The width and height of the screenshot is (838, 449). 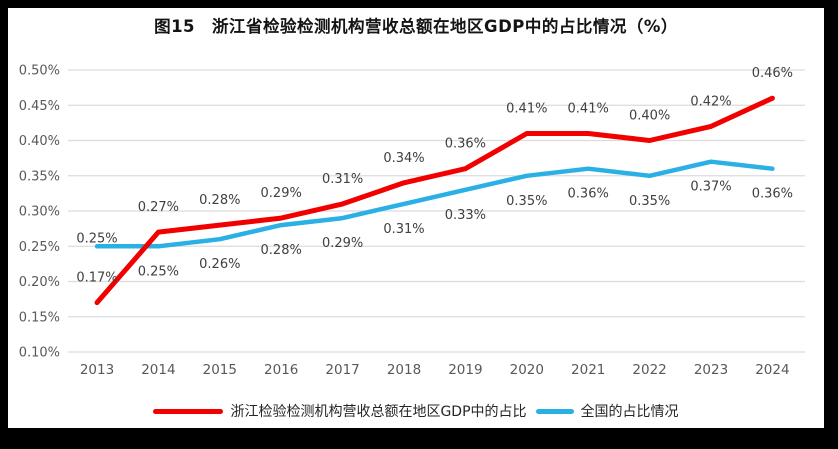 I want to click on legend-item-zhejiang: 浙江检验检测机构营收总额在地区GDP中的占比, so click(x=340, y=411).